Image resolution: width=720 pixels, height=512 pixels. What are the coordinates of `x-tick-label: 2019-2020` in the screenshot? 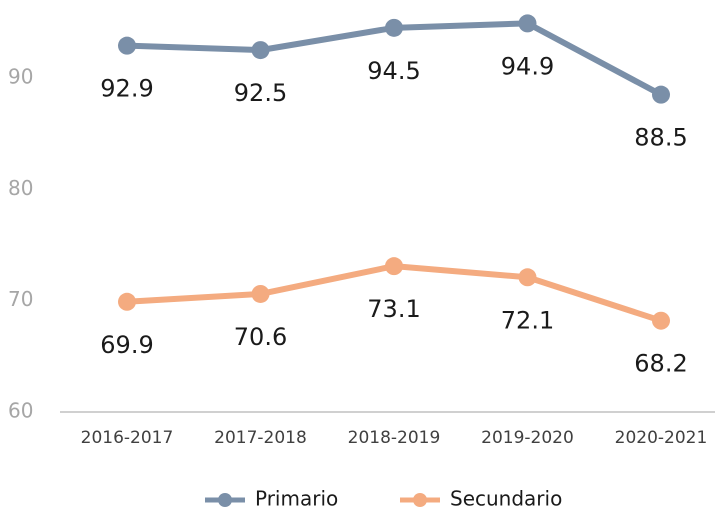 It's located at (527, 438).